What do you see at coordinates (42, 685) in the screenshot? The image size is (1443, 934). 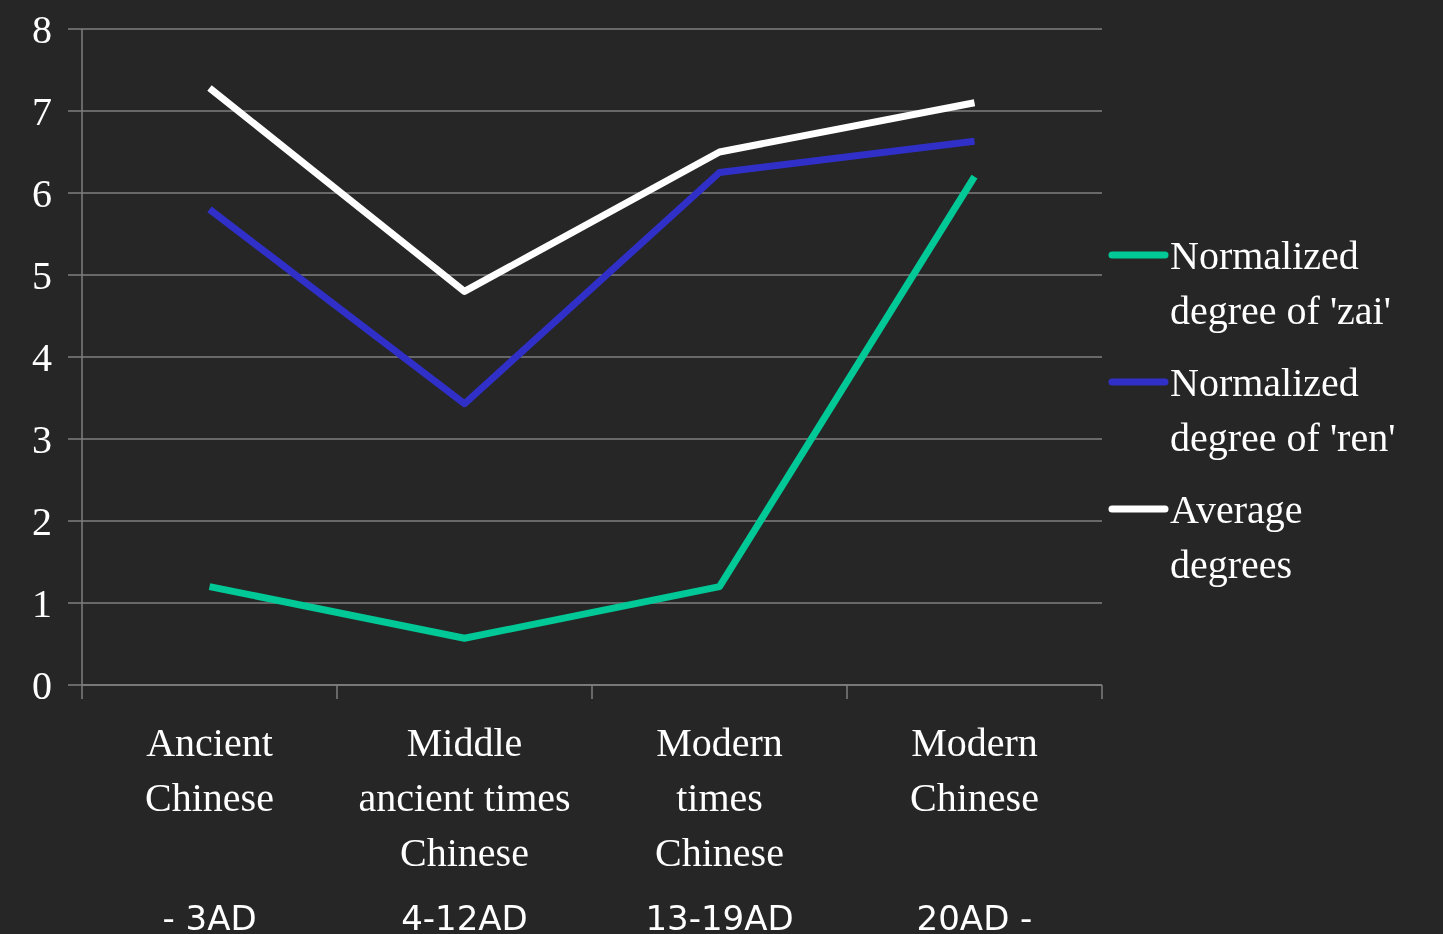 I see `y-tick-label: 0` at bounding box center [42, 685].